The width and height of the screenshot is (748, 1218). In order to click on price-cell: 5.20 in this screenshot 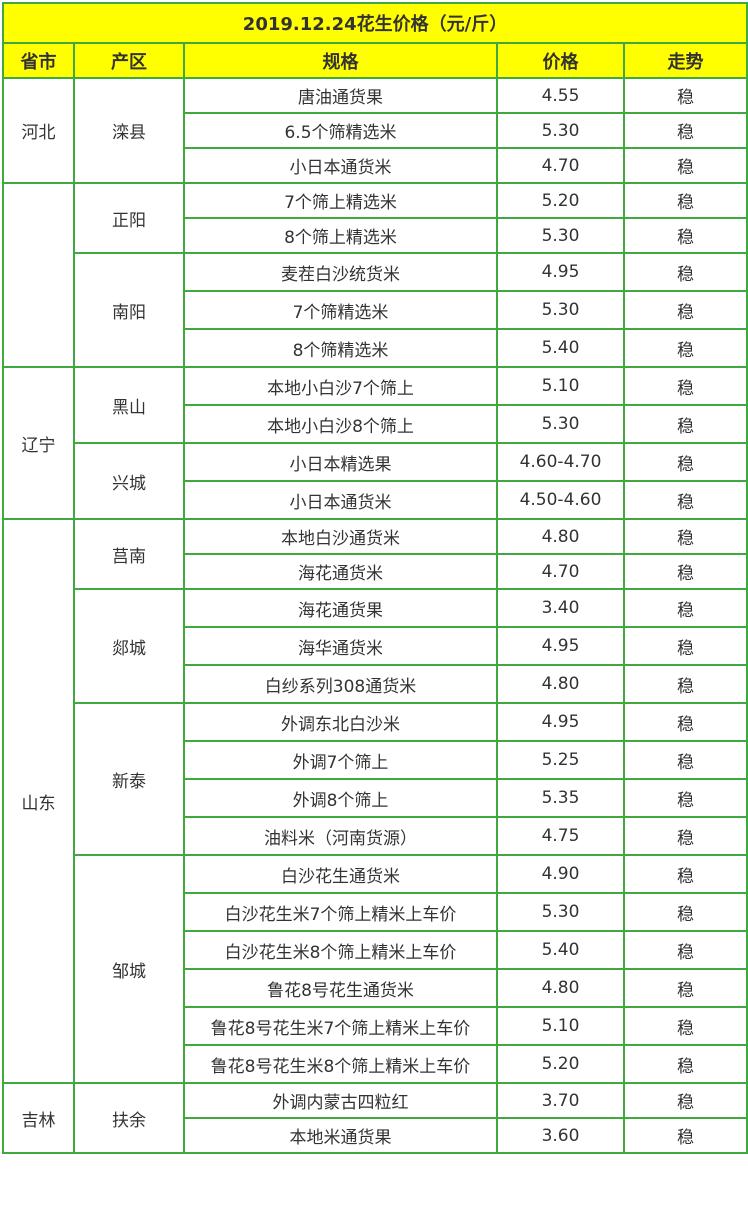, I will do `click(560, 1064)`.